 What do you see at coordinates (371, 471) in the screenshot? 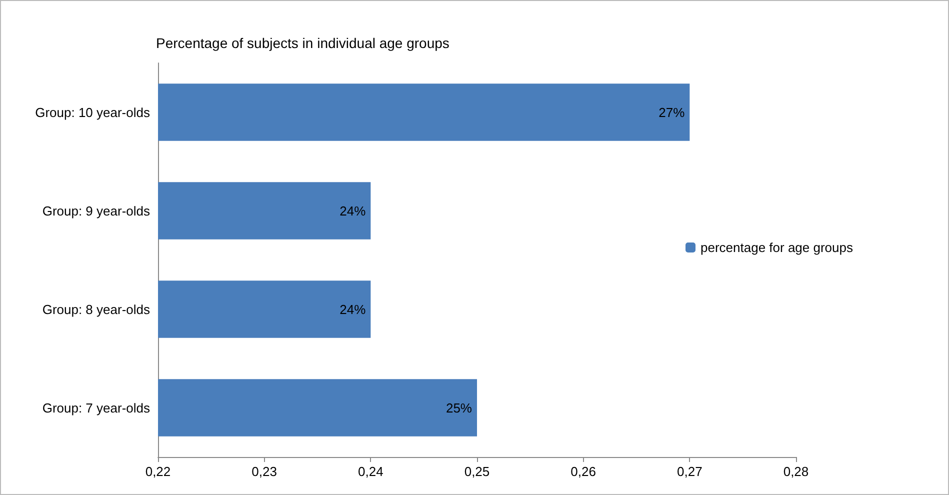
I see `x-tick-label: 0,24` at bounding box center [371, 471].